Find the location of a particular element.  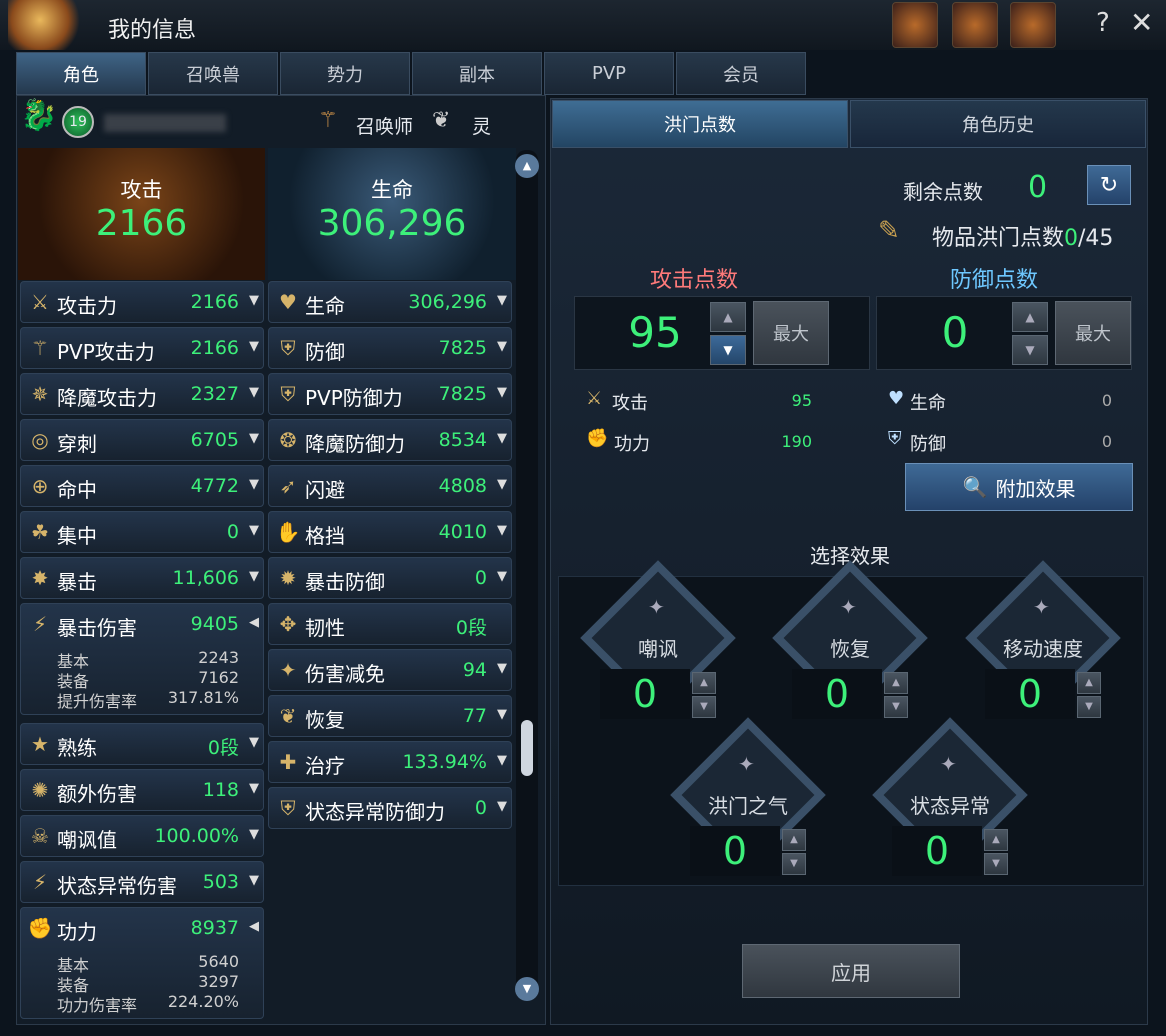

tab-4: PVP is located at coordinates (609, 73).